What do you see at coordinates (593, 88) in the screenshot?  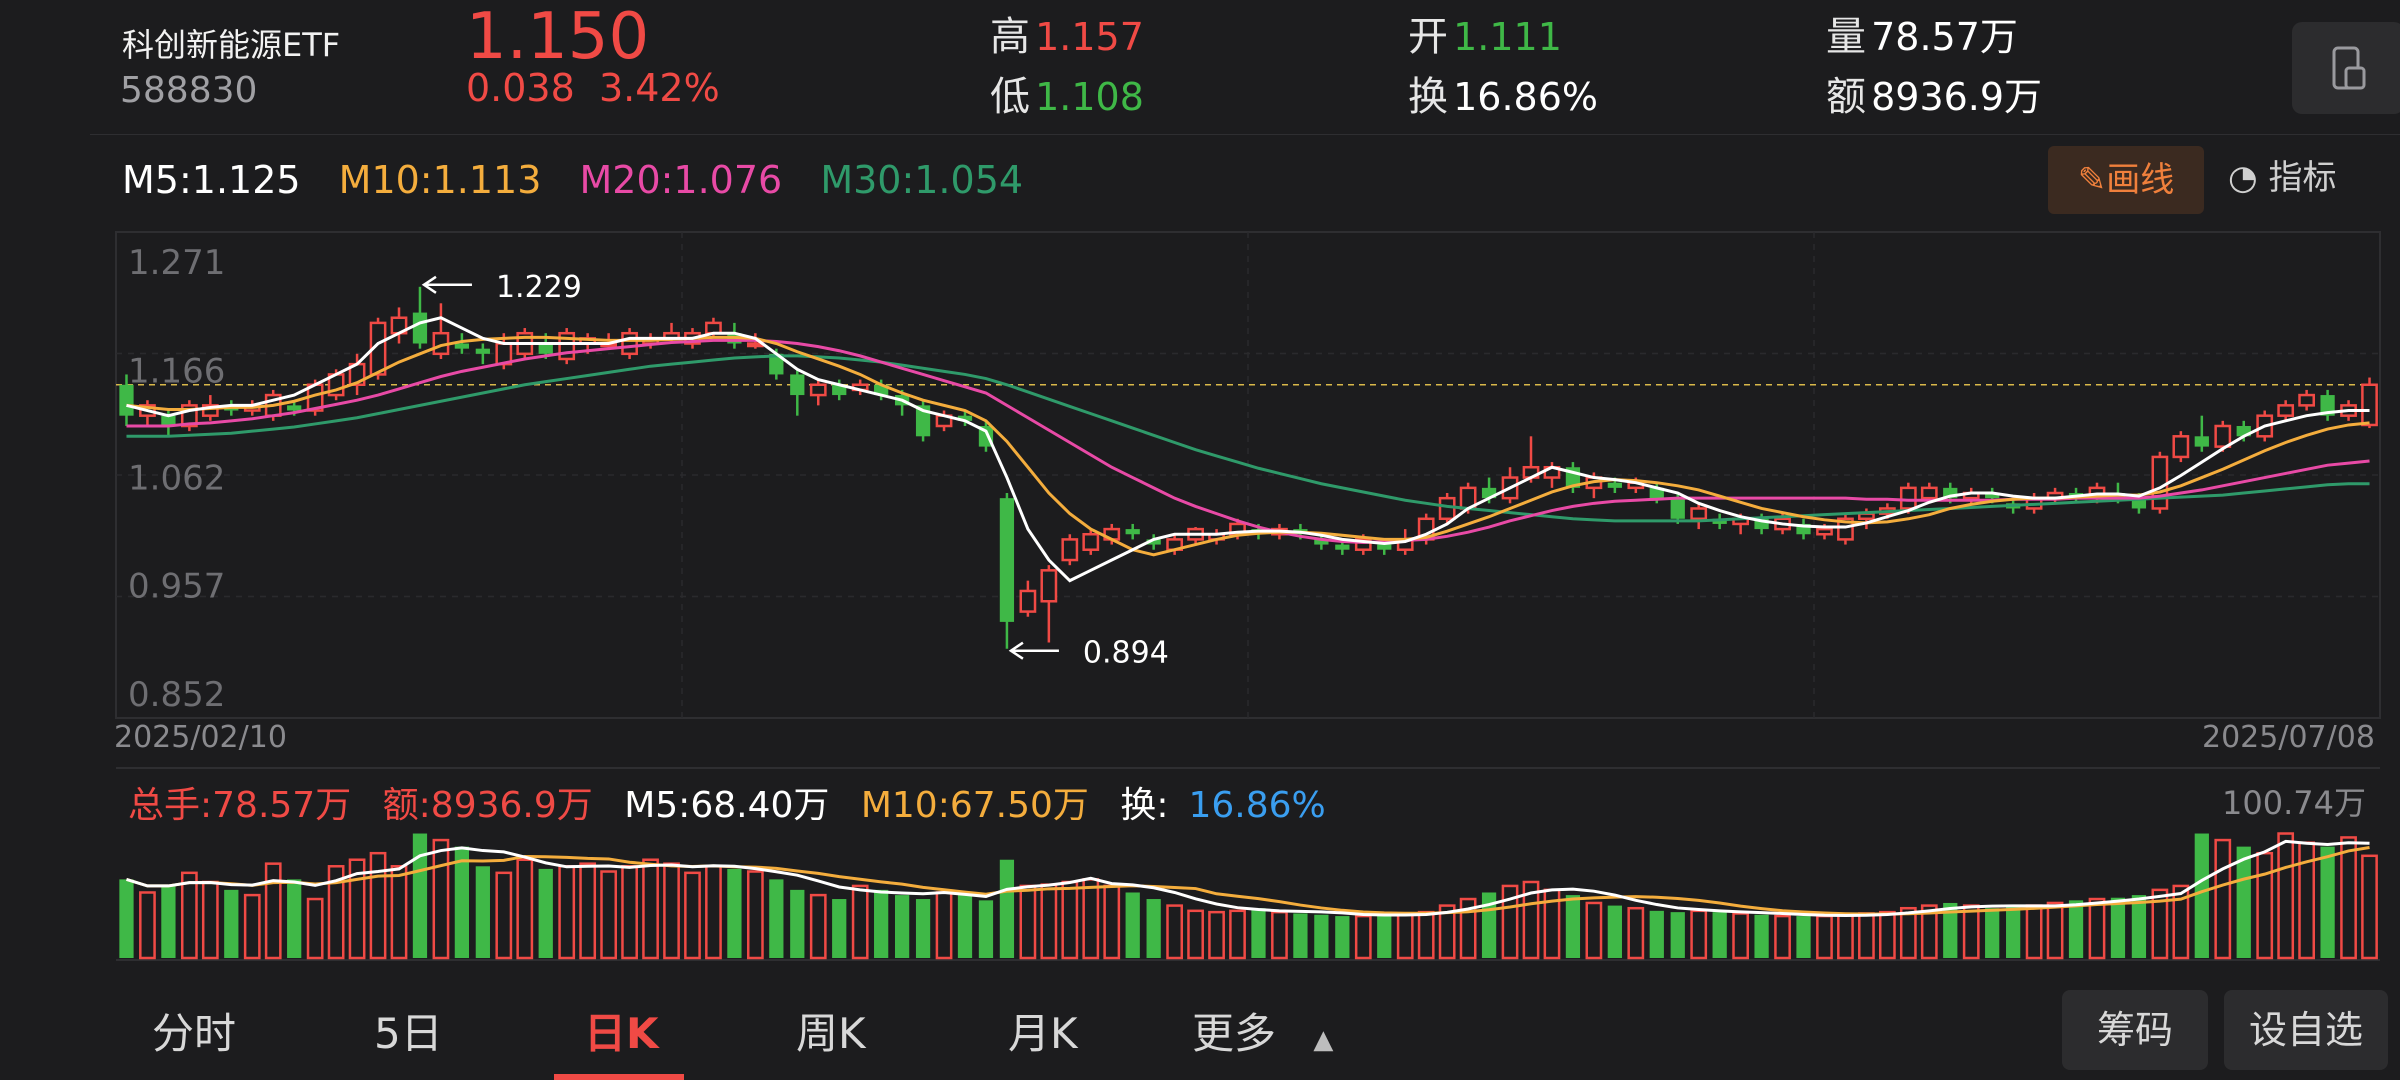 I see `price-change: 0.038 3.42%` at bounding box center [593, 88].